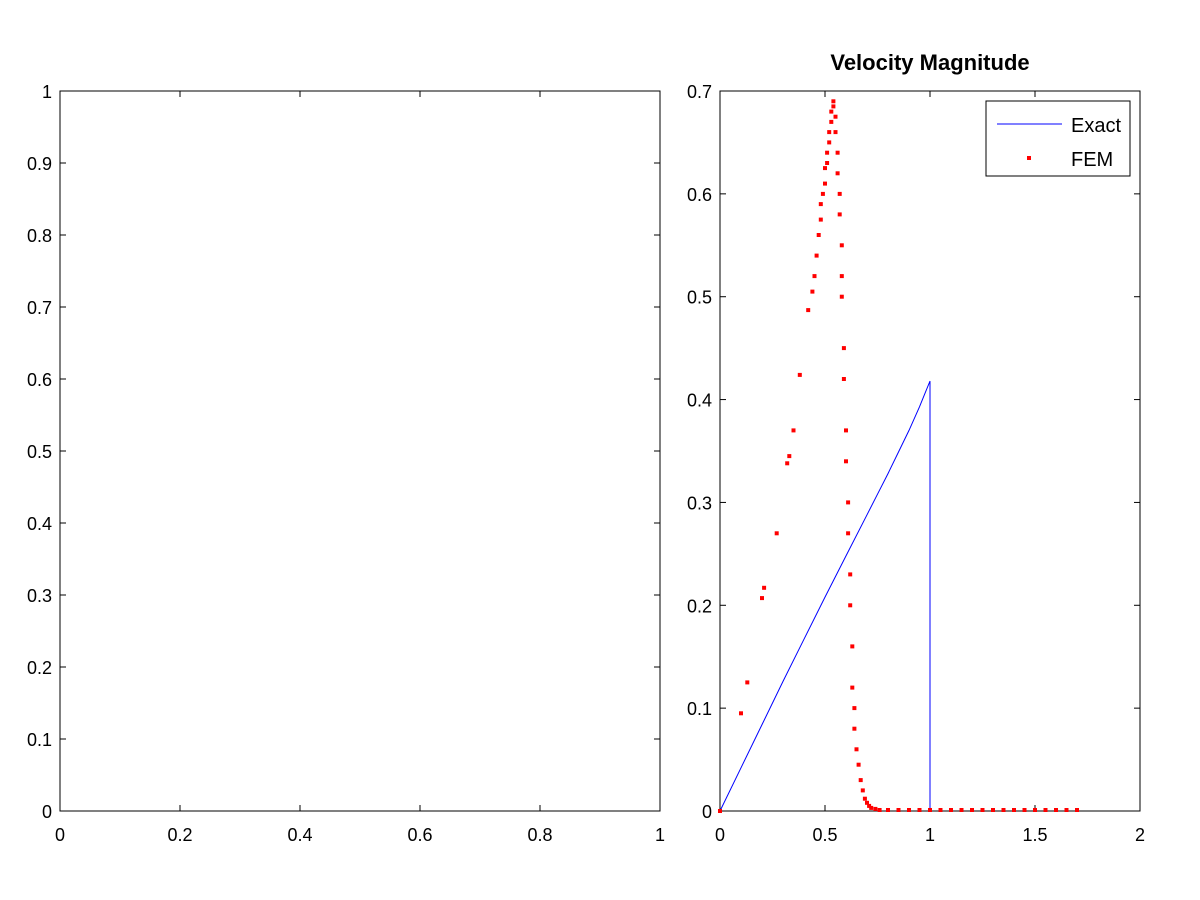  What do you see at coordinates (299, 835) in the screenshot?
I see `left-xtick-label: 0.4` at bounding box center [299, 835].